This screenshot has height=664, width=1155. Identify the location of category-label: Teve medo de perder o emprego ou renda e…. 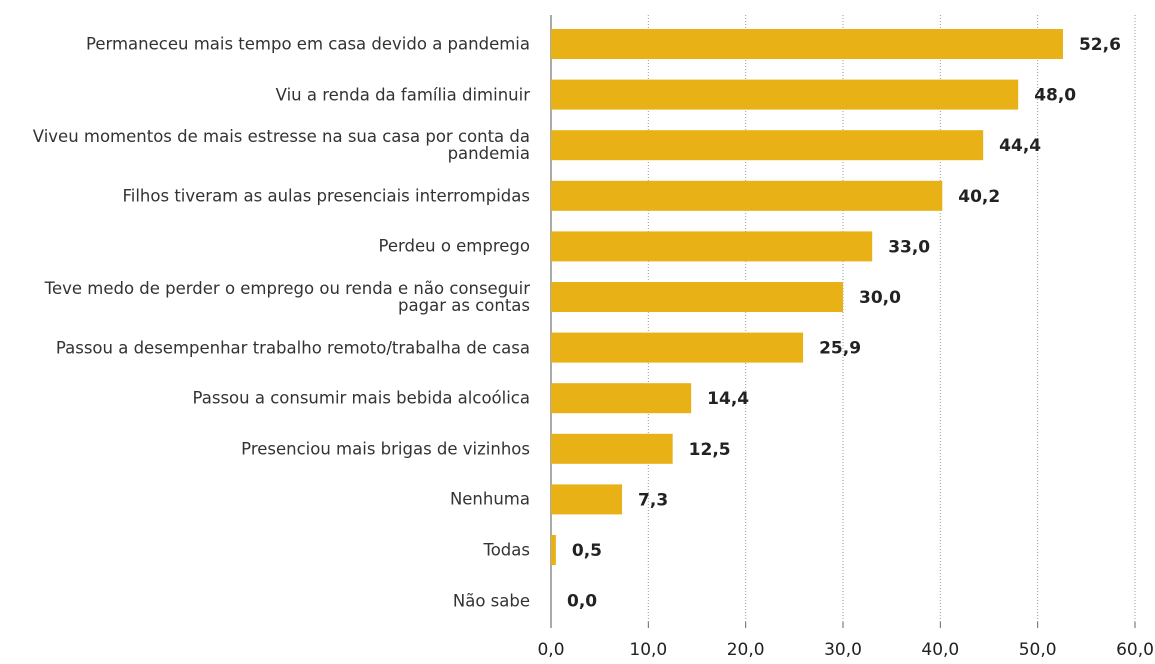
(287, 297).